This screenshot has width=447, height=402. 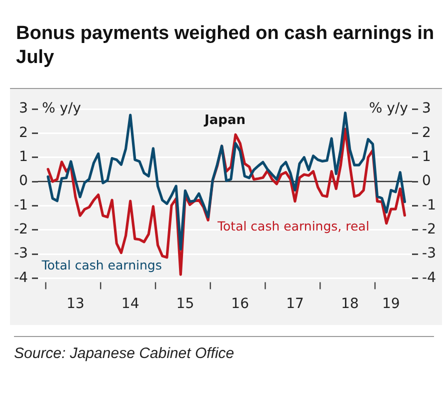 I want to click on x-tick-label: 16, so click(x=240, y=304).